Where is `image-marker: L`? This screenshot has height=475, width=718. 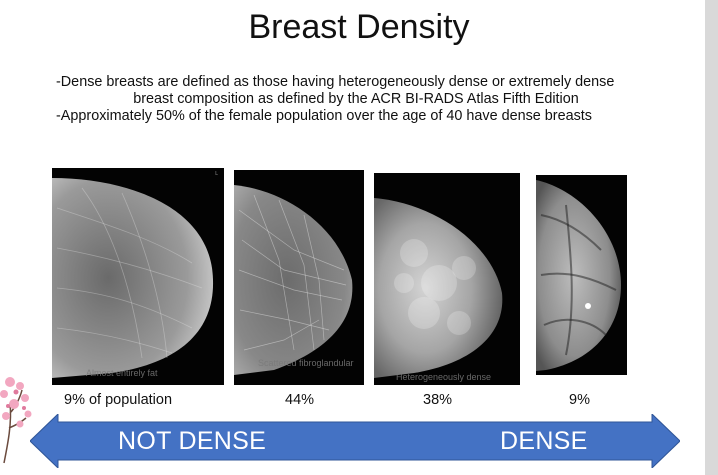 image-marker: L is located at coordinates (216, 174).